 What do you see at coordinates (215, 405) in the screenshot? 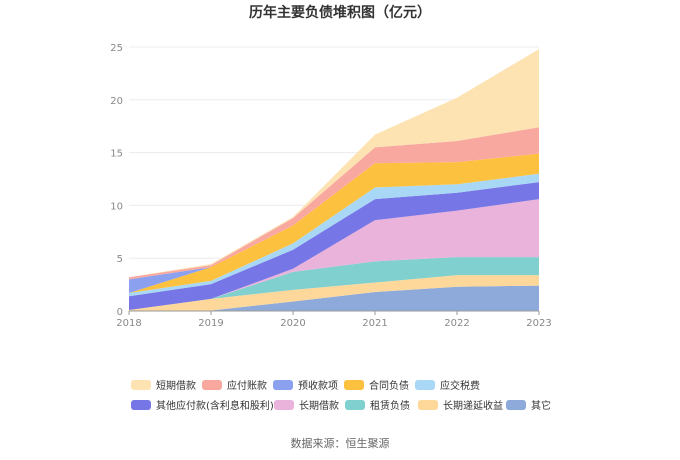
I see `legend-label: 其他应付款(含利息和股利)` at bounding box center [215, 405].